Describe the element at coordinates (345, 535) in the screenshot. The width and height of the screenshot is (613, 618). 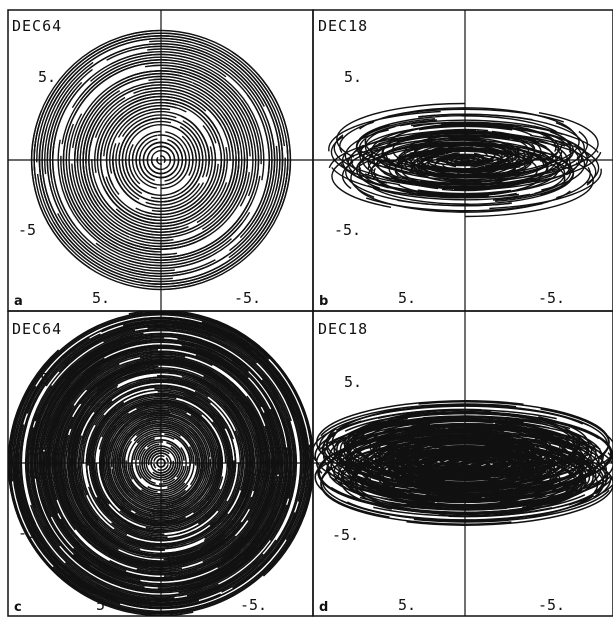
I see `panel-d-y-tick-bottom: -5.` at that location.